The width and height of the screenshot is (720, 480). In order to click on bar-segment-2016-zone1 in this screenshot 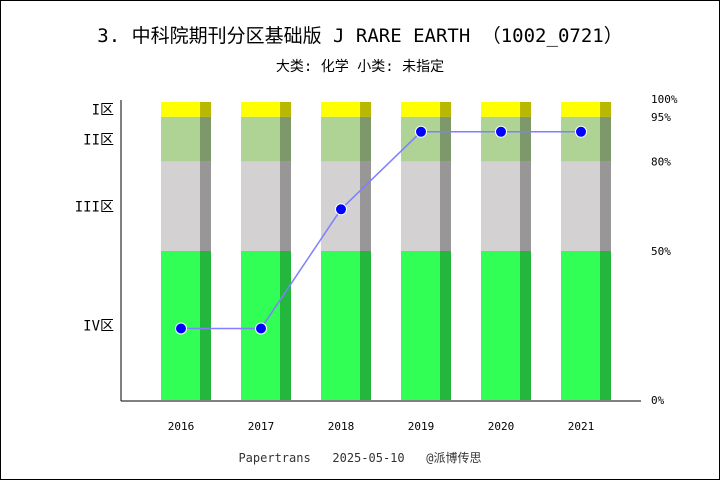, I will do `click(180, 109)`.